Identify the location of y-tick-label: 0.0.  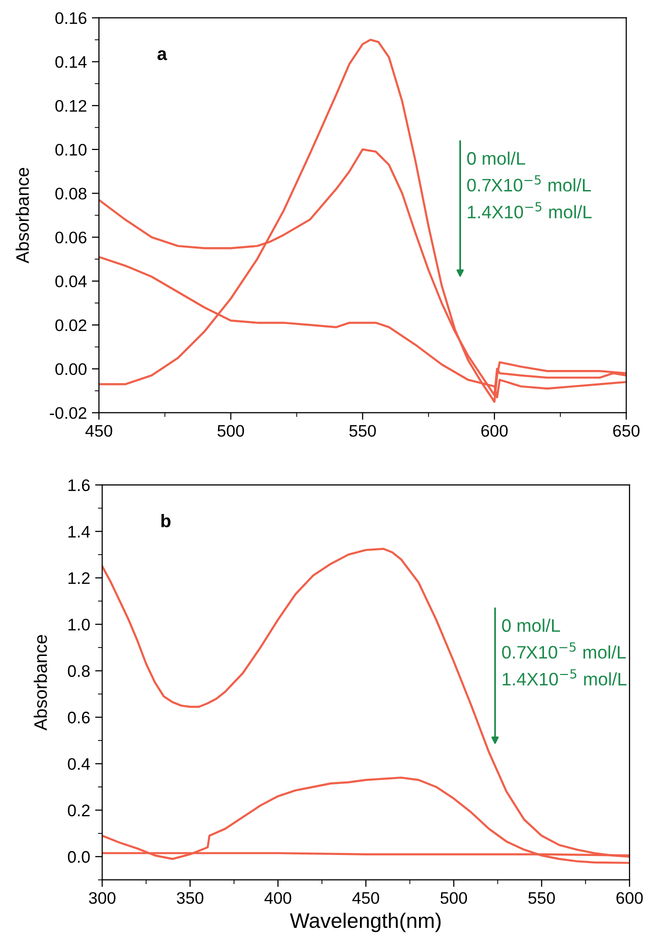
(79, 857).